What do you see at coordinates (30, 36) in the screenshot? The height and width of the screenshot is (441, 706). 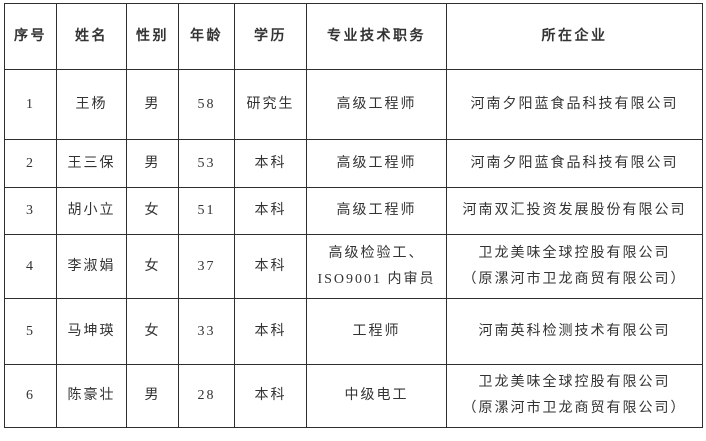 I see `column-header-index: 序号` at bounding box center [30, 36].